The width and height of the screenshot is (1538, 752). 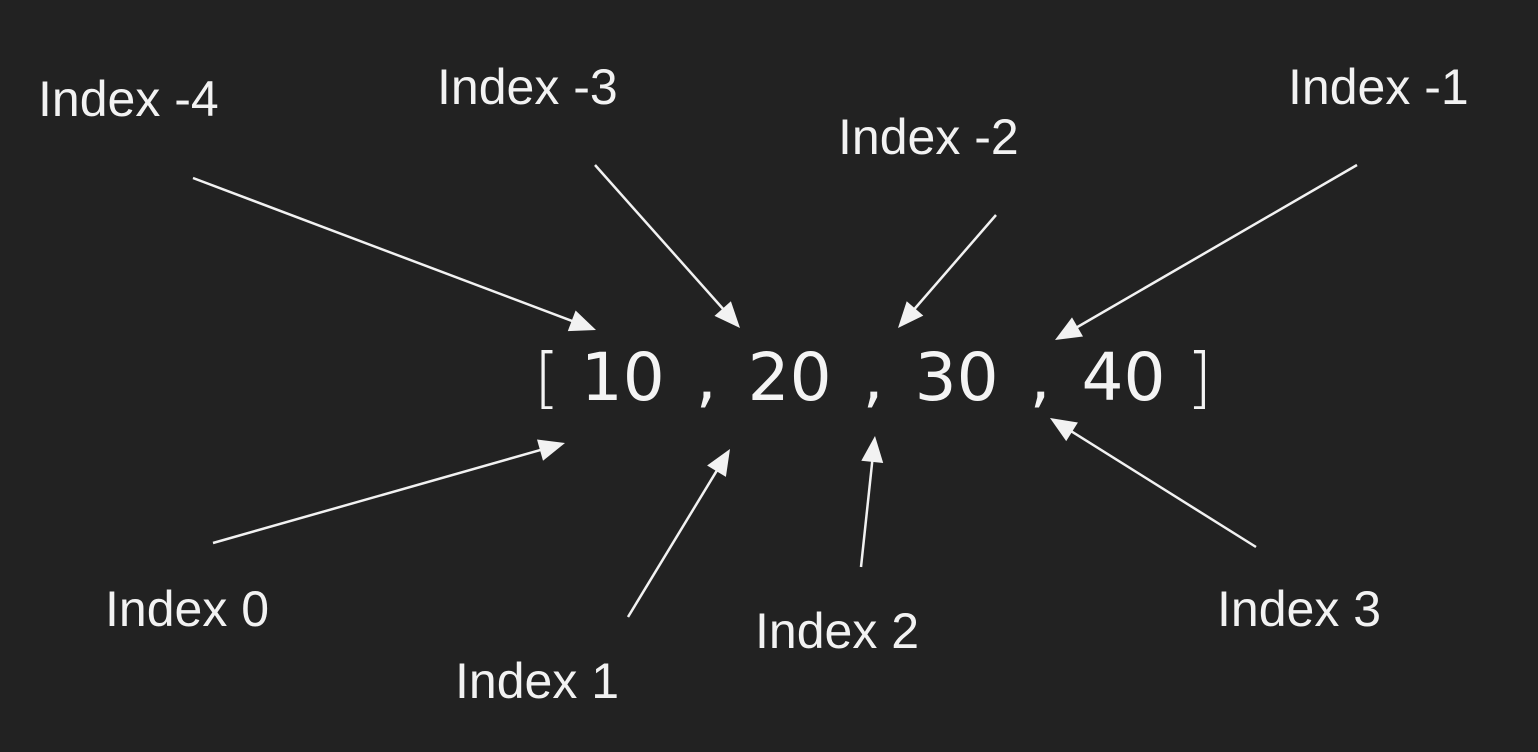 I want to click on arrow-index-1-head, so click(x=718, y=463).